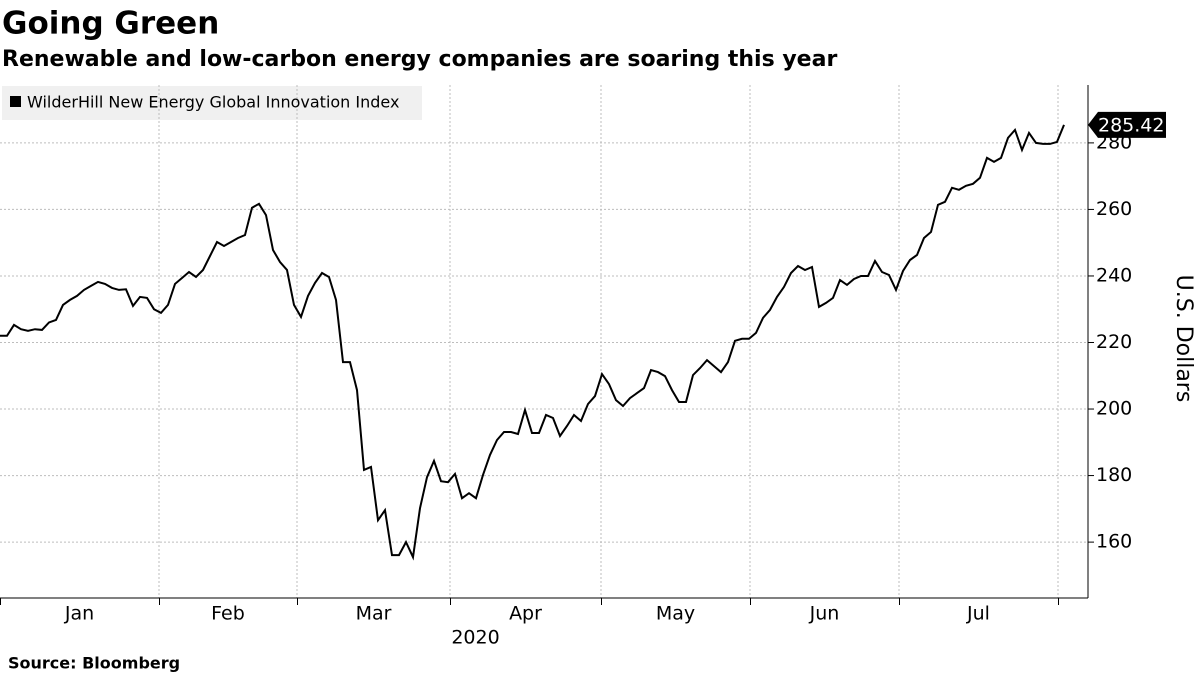 This screenshot has width=1200, height=675. Describe the element at coordinates (1114, 475) in the screenshot. I see `y-tick-label: 180` at that location.